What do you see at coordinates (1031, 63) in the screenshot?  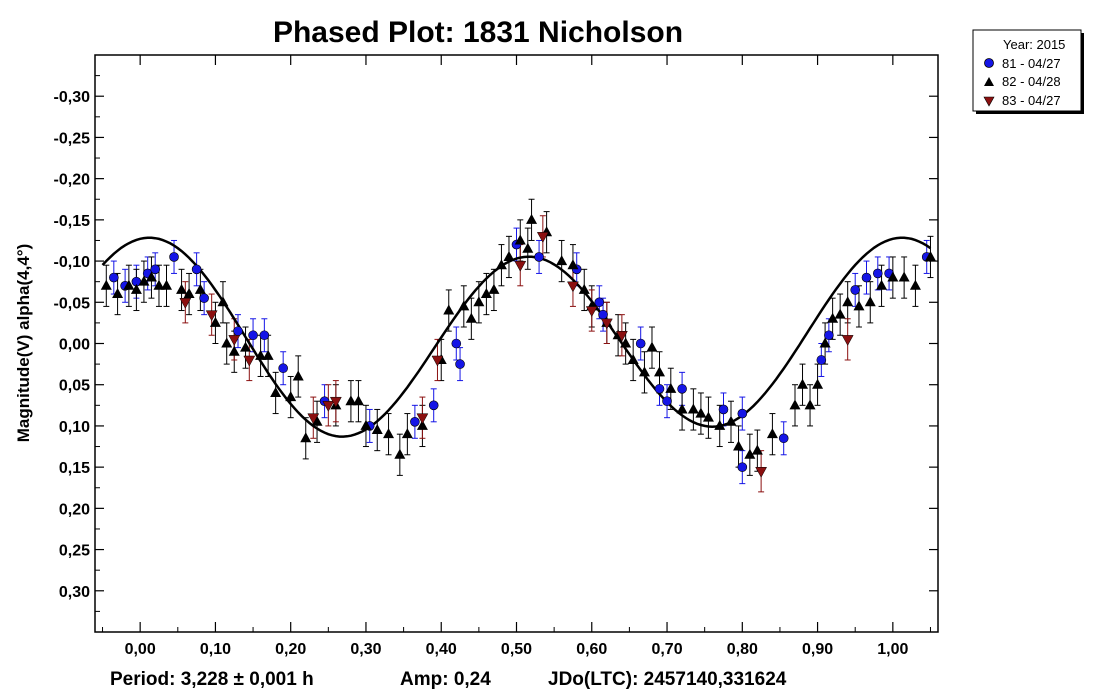 I see `legend-entry-81: 81 - 04/27` at bounding box center [1031, 63].